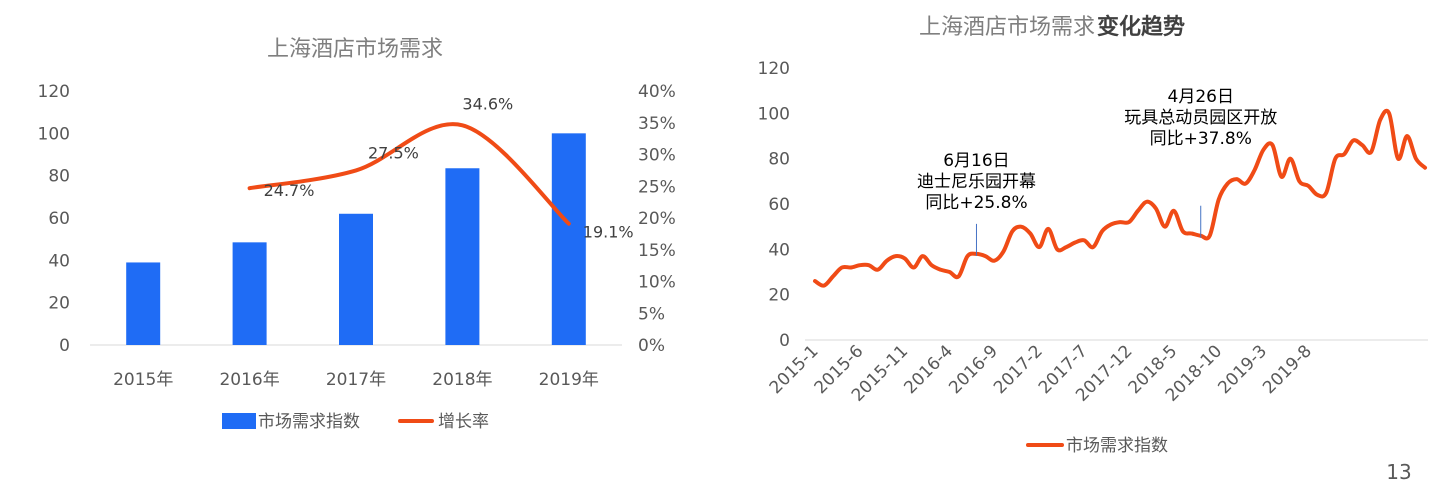 The image size is (1440, 482). What do you see at coordinates (657, 283) in the screenshot?
I see `y-right-tick-label: 10%` at bounding box center [657, 283].